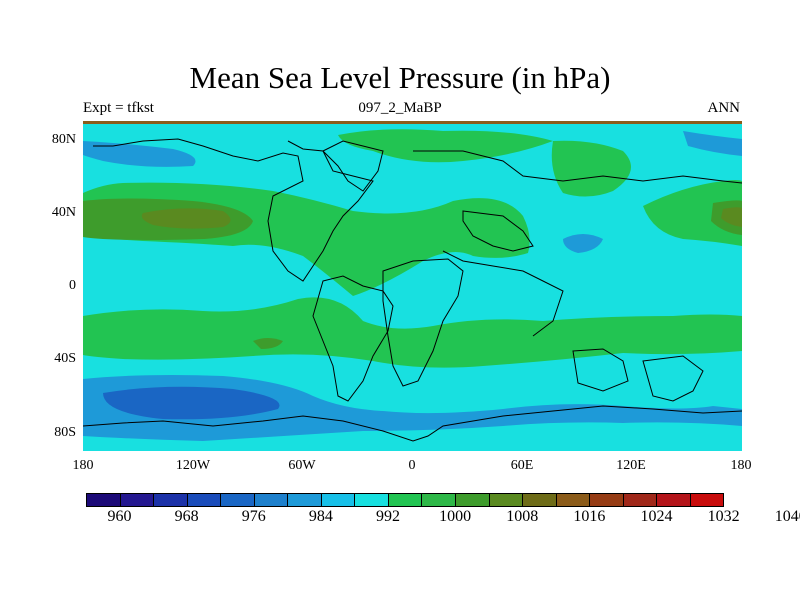  What do you see at coordinates (320, 516) in the screenshot?
I see `colorbar-label: 984` at bounding box center [320, 516].